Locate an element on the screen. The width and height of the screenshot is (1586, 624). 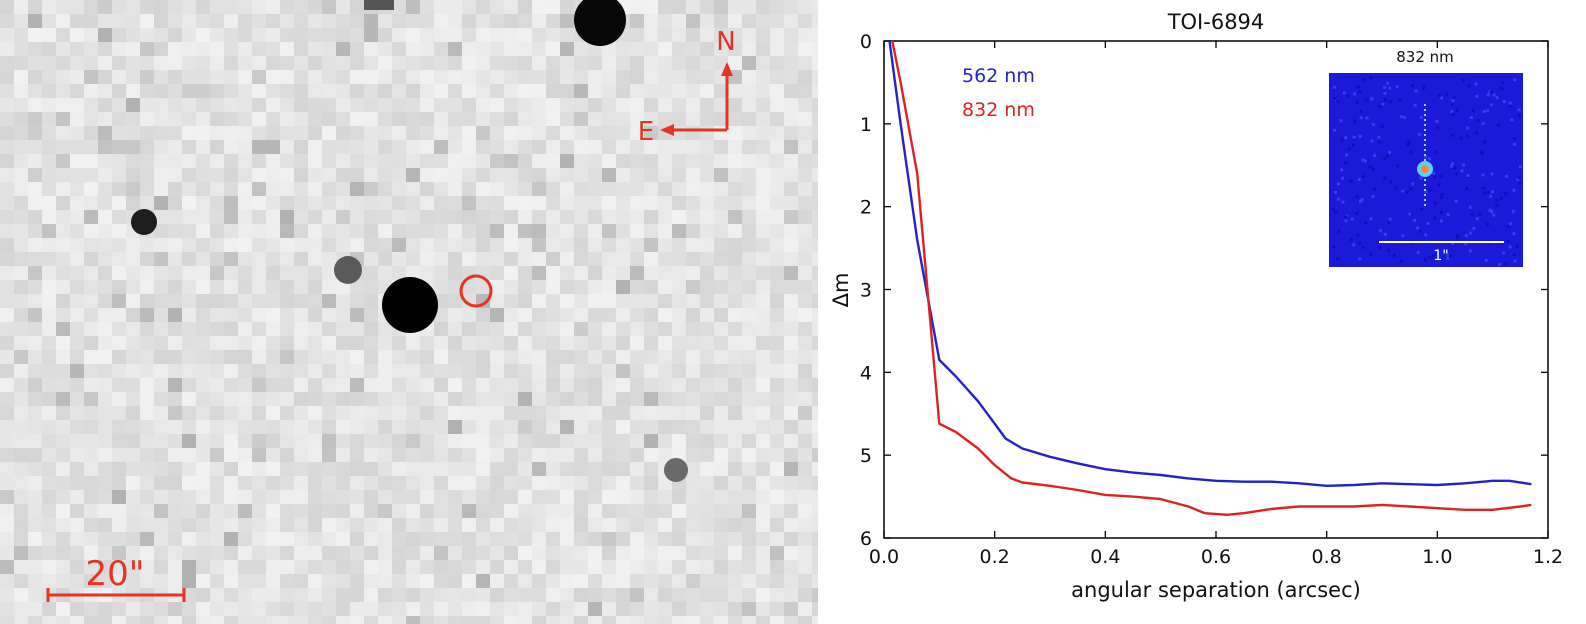
star-top-right is located at coordinates (600, 23).